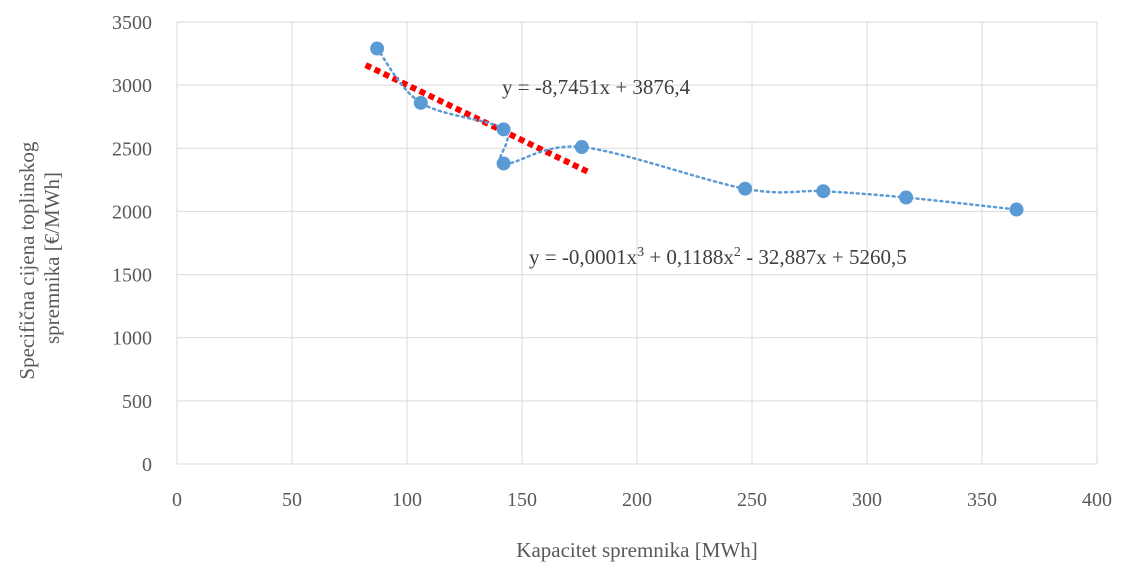 The width and height of the screenshot is (1128, 577). Describe the element at coordinates (596, 87) in the screenshot. I see `linear-trendline-equation: y = -8,7451x + 3876,4` at that location.